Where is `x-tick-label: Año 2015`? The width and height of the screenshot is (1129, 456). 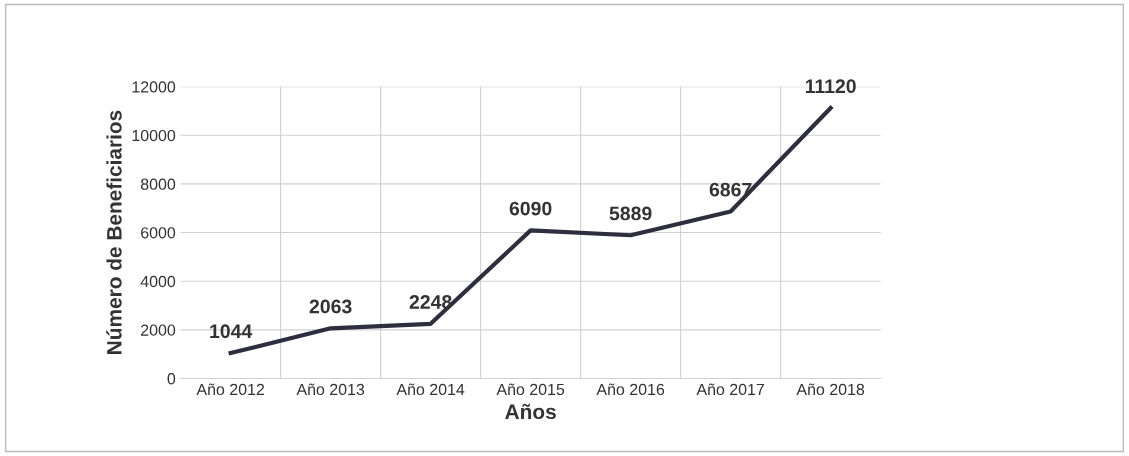 x-tick-label: Año 2015 is located at coordinates (530, 389).